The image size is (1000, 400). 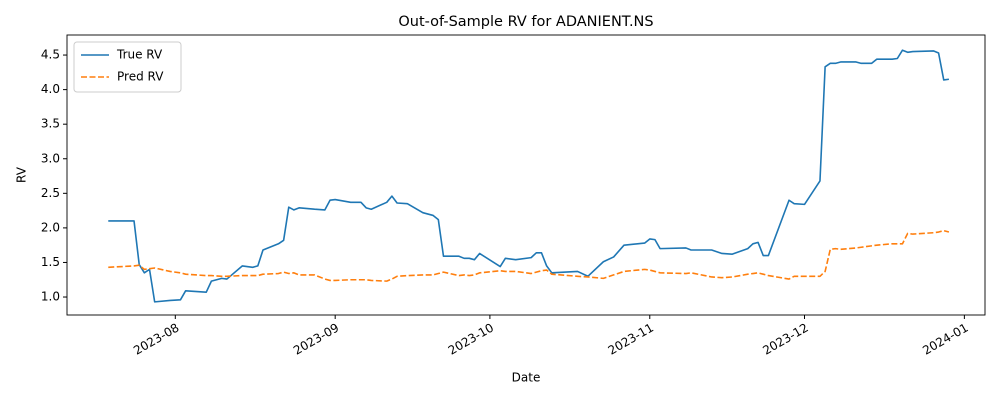 I want to click on y-tick-label: 4.0, so click(x=50, y=89).